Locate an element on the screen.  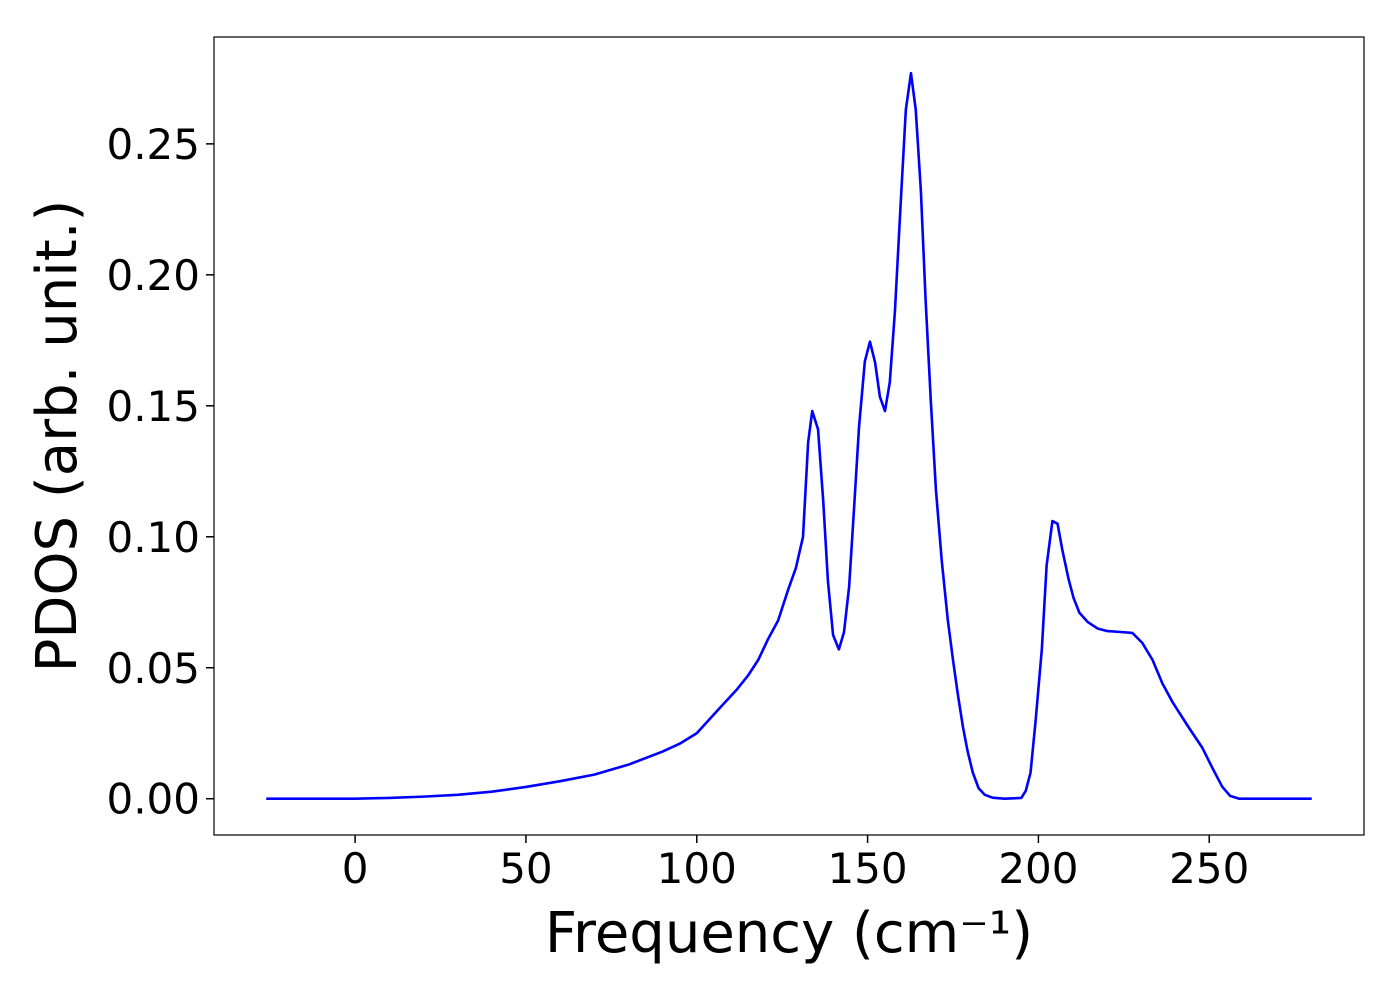
x-tick-label: 200 is located at coordinates (1038, 868).